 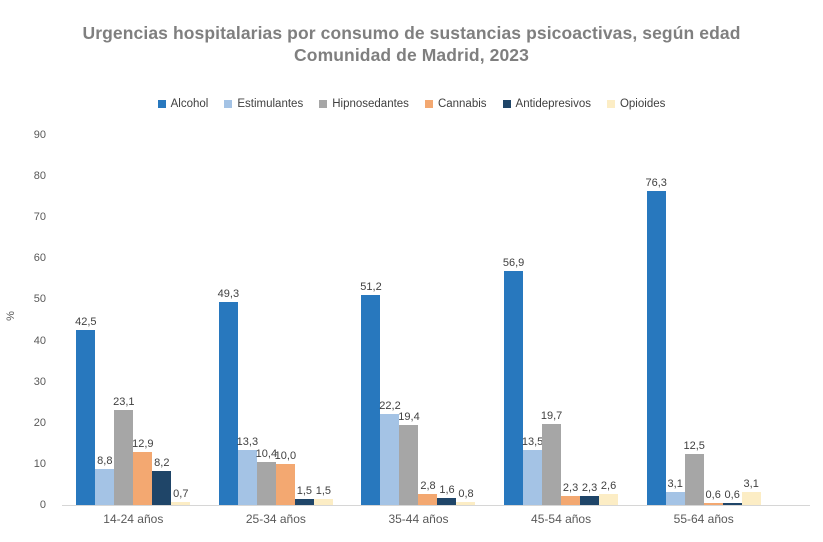 I want to click on bar-antidepresivos-25-34: 1,5, so click(x=304, y=495).